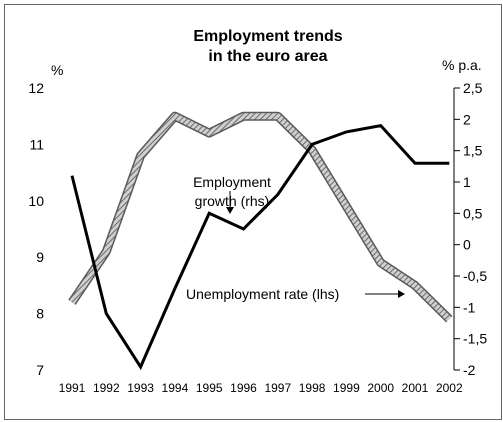 The image size is (503, 422). What do you see at coordinates (40, 257) in the screenshot?
I see `left-tick-label: 9` at bounding box center [40, 257].